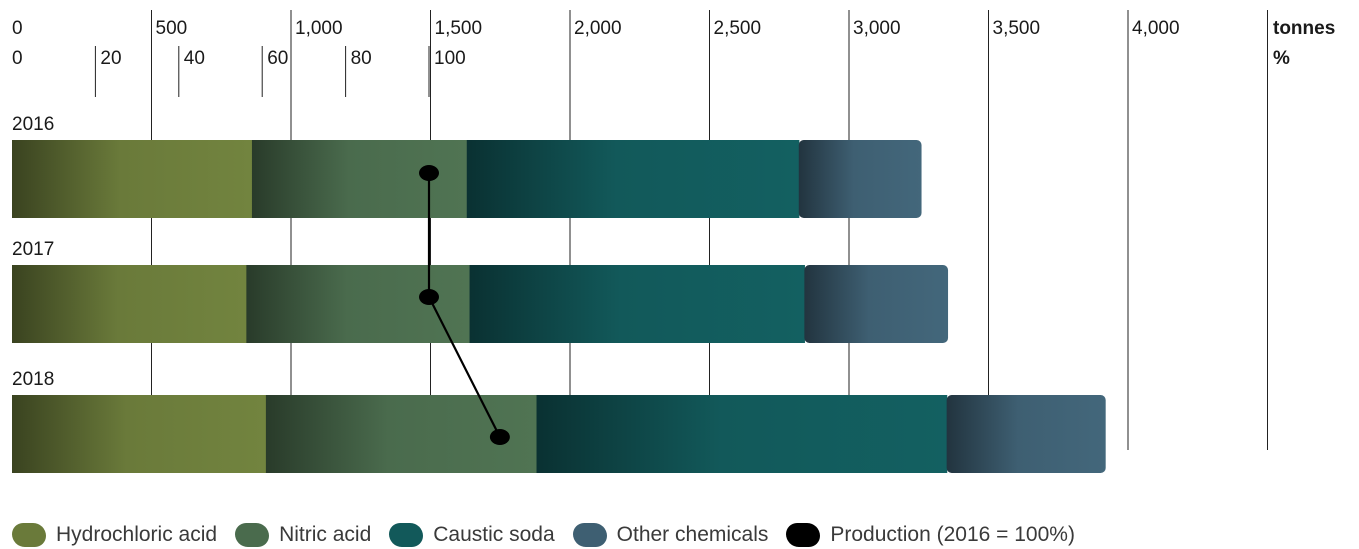  I want to click on tonnes-tick-label: 3,500, so click(1017, 28).